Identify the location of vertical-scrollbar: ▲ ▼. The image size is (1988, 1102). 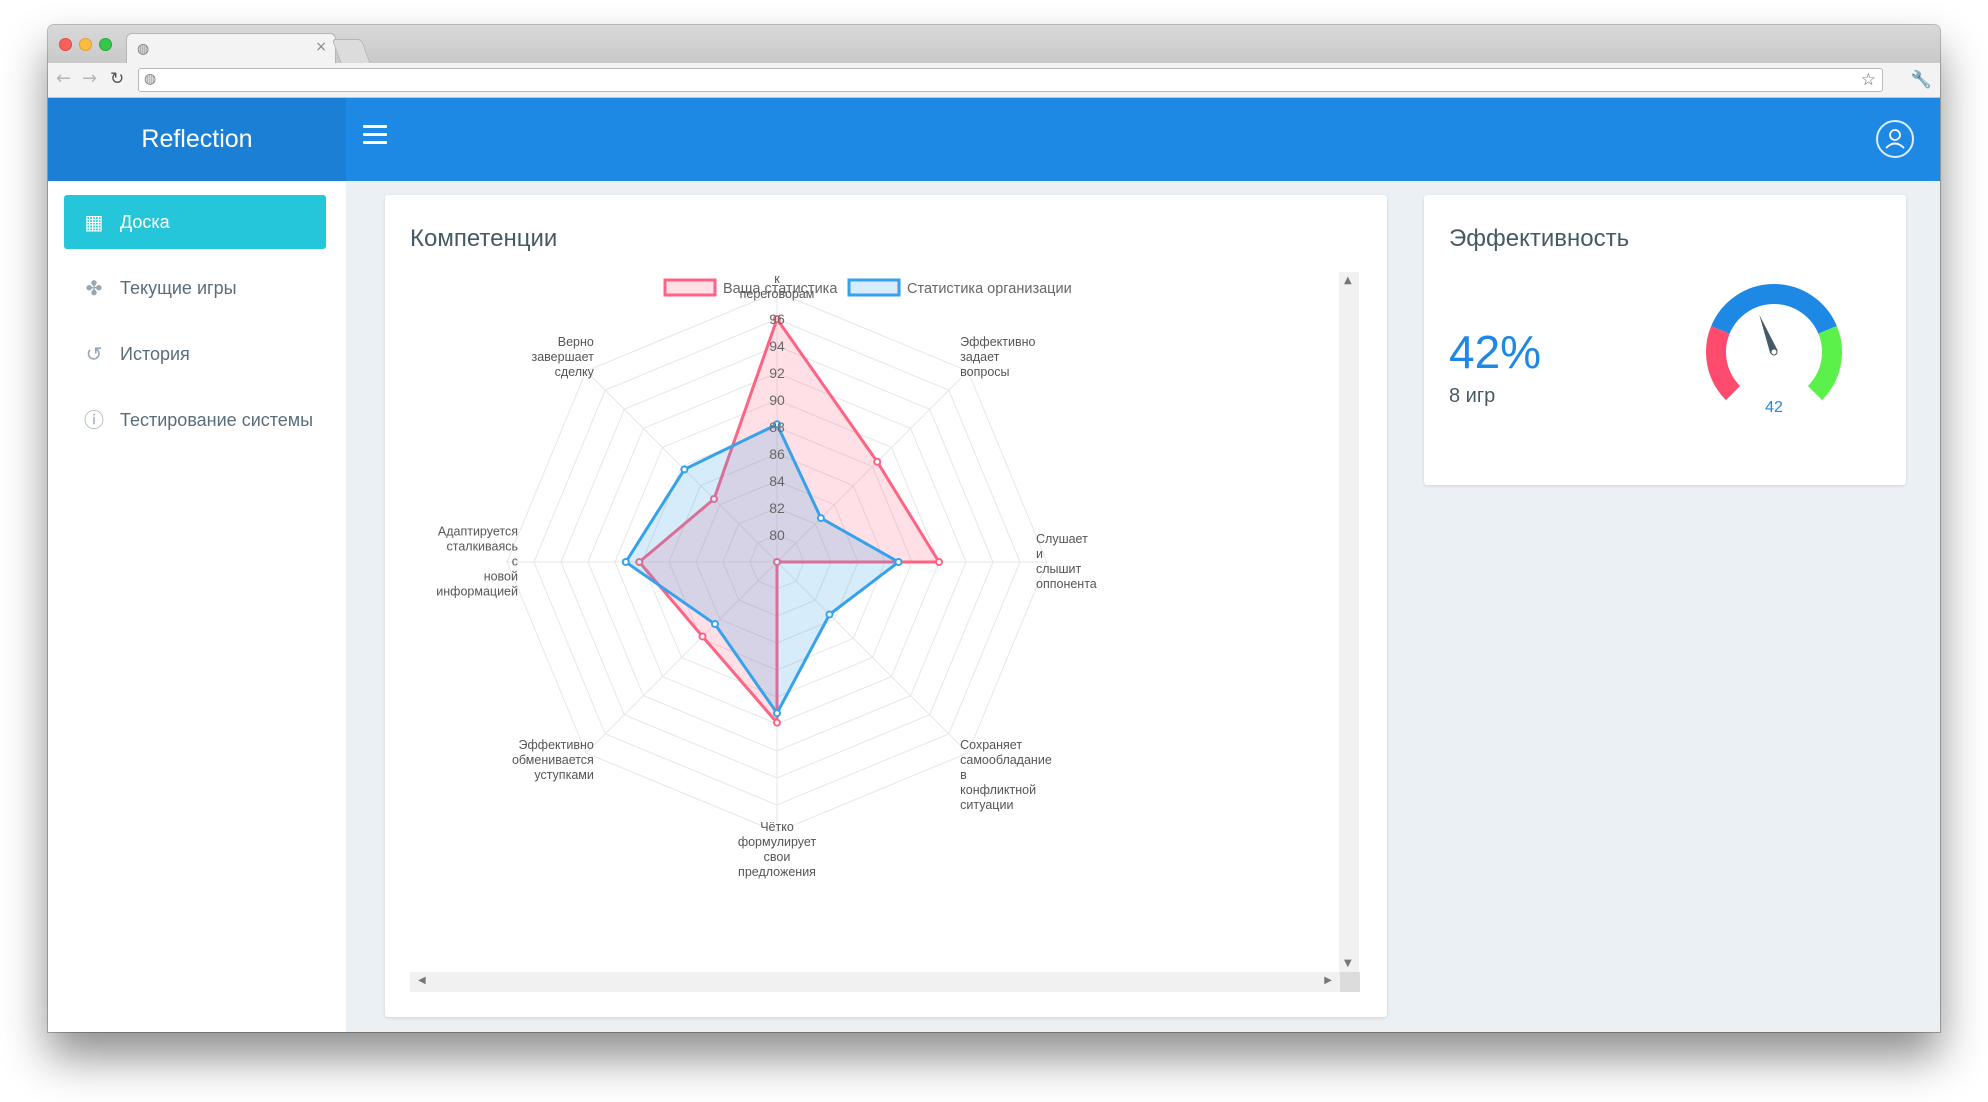
(1349, 622).